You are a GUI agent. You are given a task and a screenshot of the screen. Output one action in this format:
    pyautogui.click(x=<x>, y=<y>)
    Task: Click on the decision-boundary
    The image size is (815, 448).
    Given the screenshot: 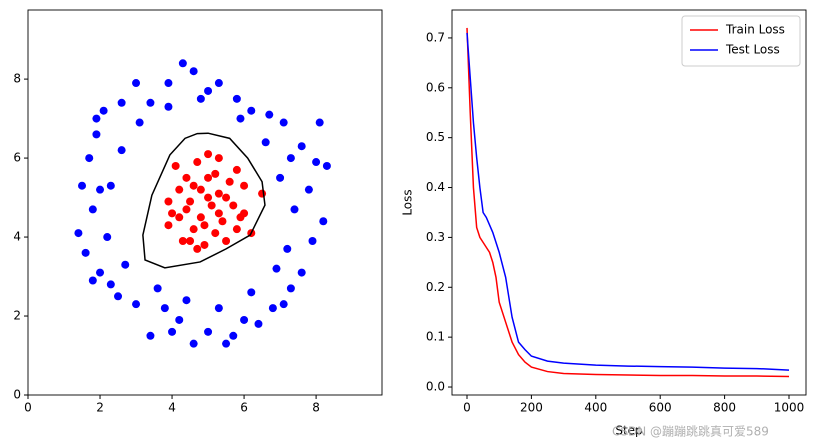 What is the action you would take?
    pyautogui.click(x=204, y=200)
    